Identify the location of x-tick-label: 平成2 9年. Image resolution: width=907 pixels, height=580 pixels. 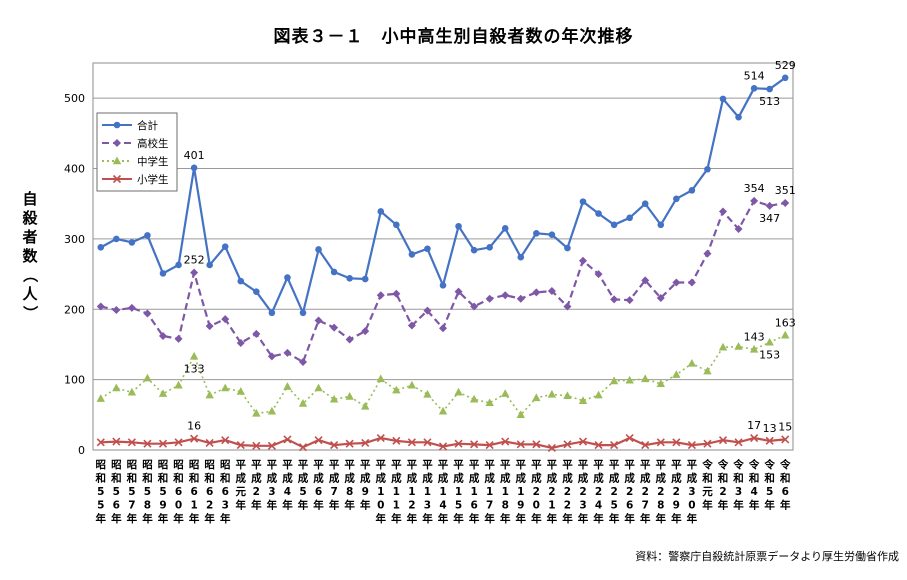
(676, 492).